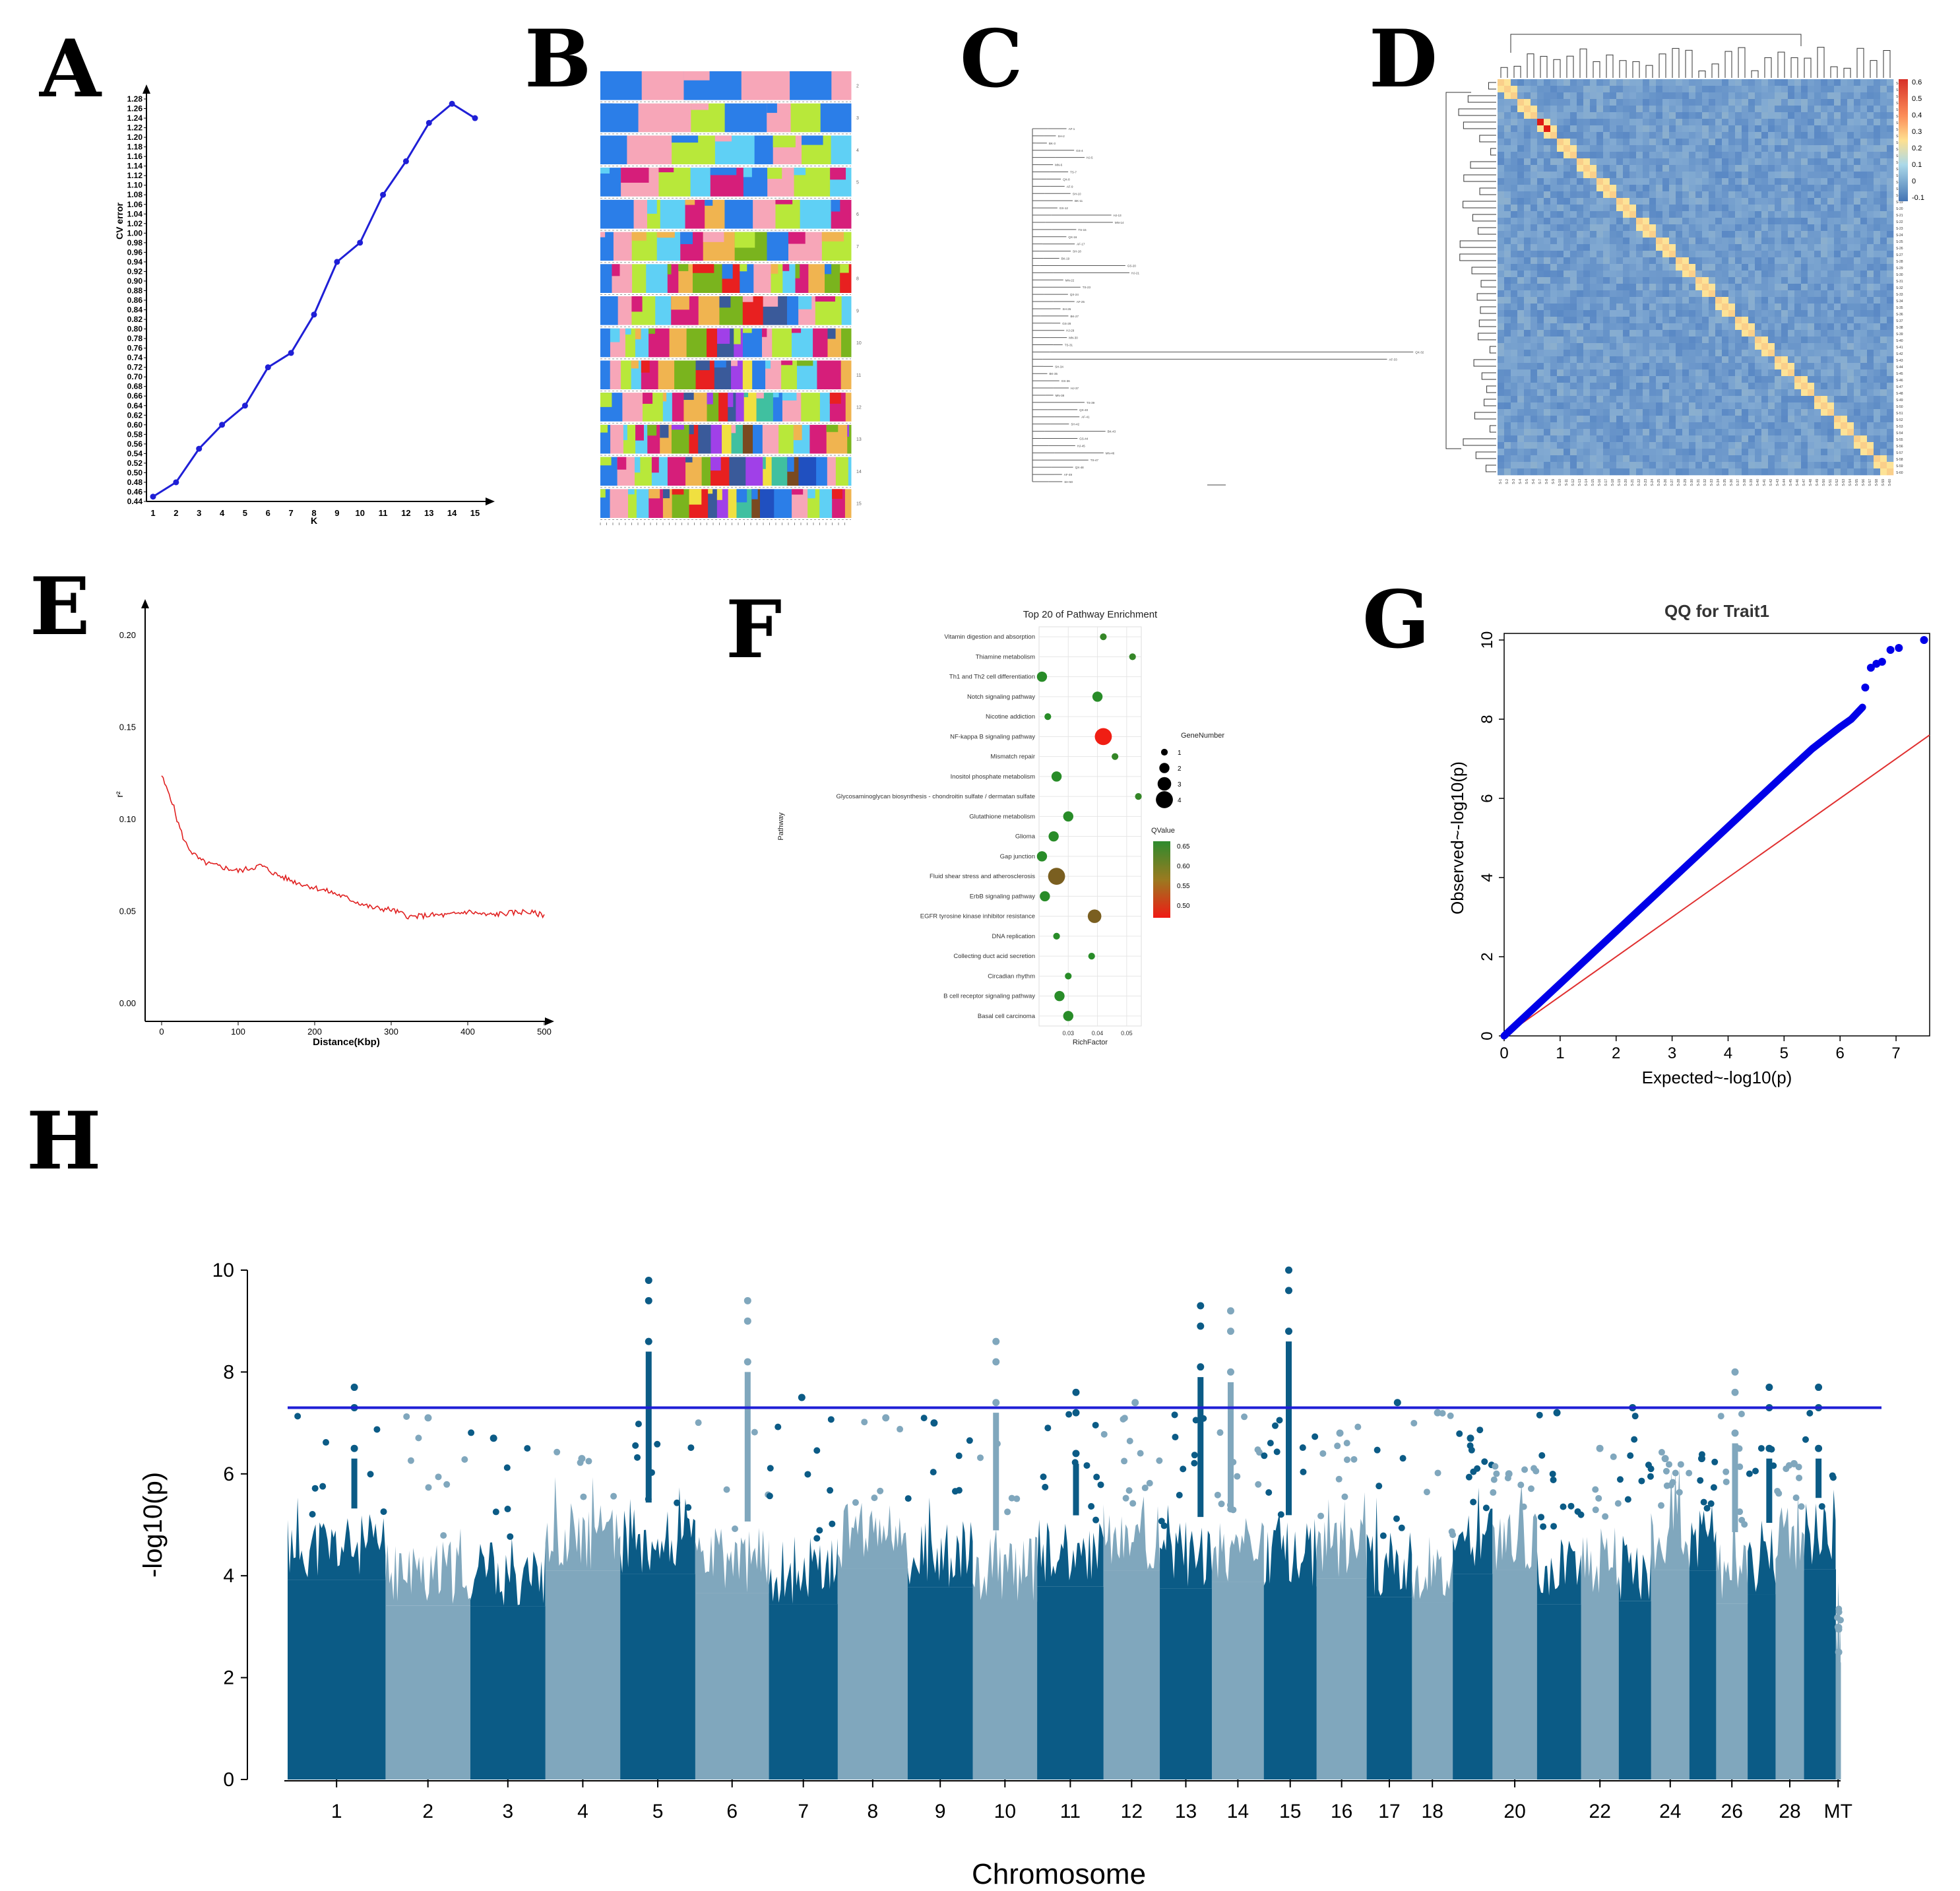 This screenshot has width=1960, height=1891. Describe the element at coordinates (1899, 440) in the screenshot. I see `d-row-label: S-55` at that location.